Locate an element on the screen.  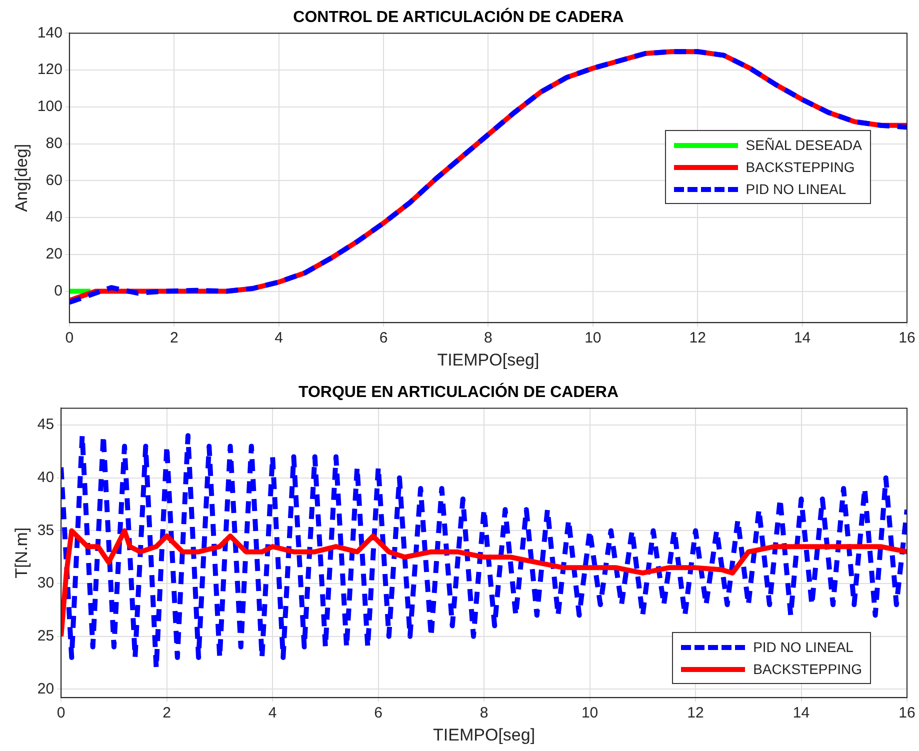
y-tick-label: 25 is located at coordinates (45, 635).